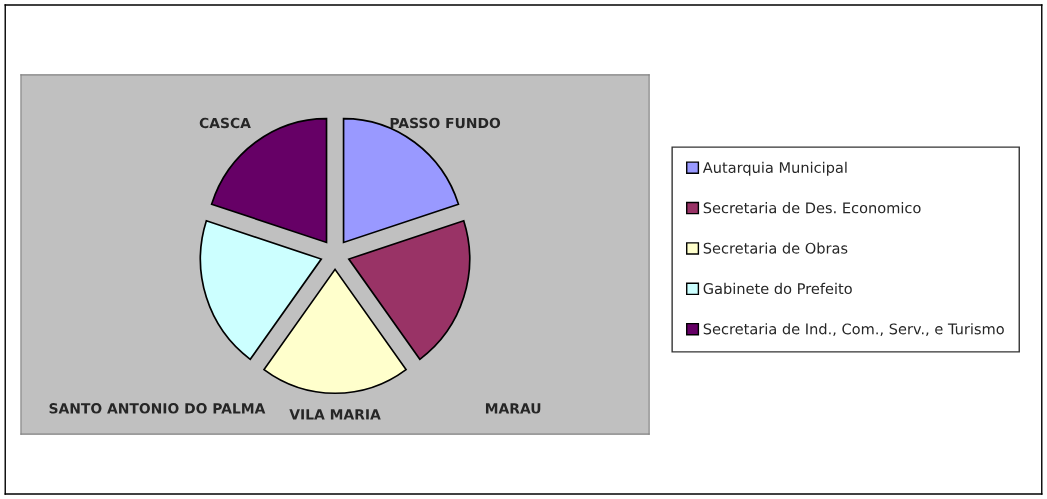 The height and width of the screenshot is (499, 1047). What do you see at coordinates (445, 123) in the screenshot?
I see `text: PASSO FUNDO` at bounding box center [445, 123].